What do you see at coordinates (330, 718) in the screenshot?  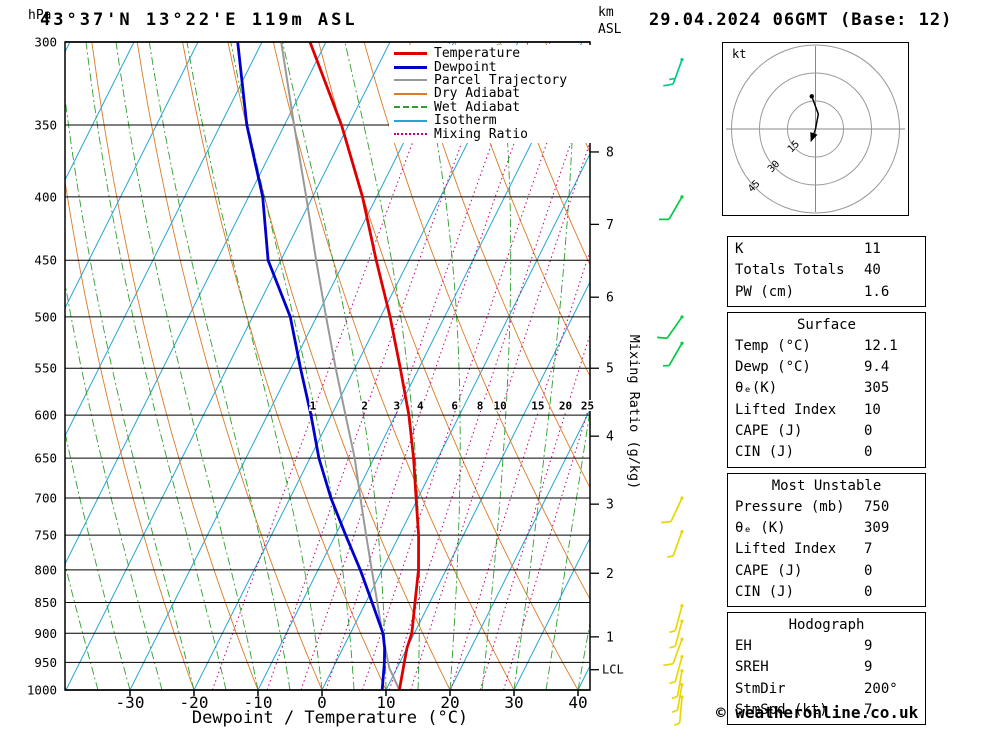 I see `temperature-axis-label: Dewpoint / Temperature (°C)` at bounding box center [330, 718].